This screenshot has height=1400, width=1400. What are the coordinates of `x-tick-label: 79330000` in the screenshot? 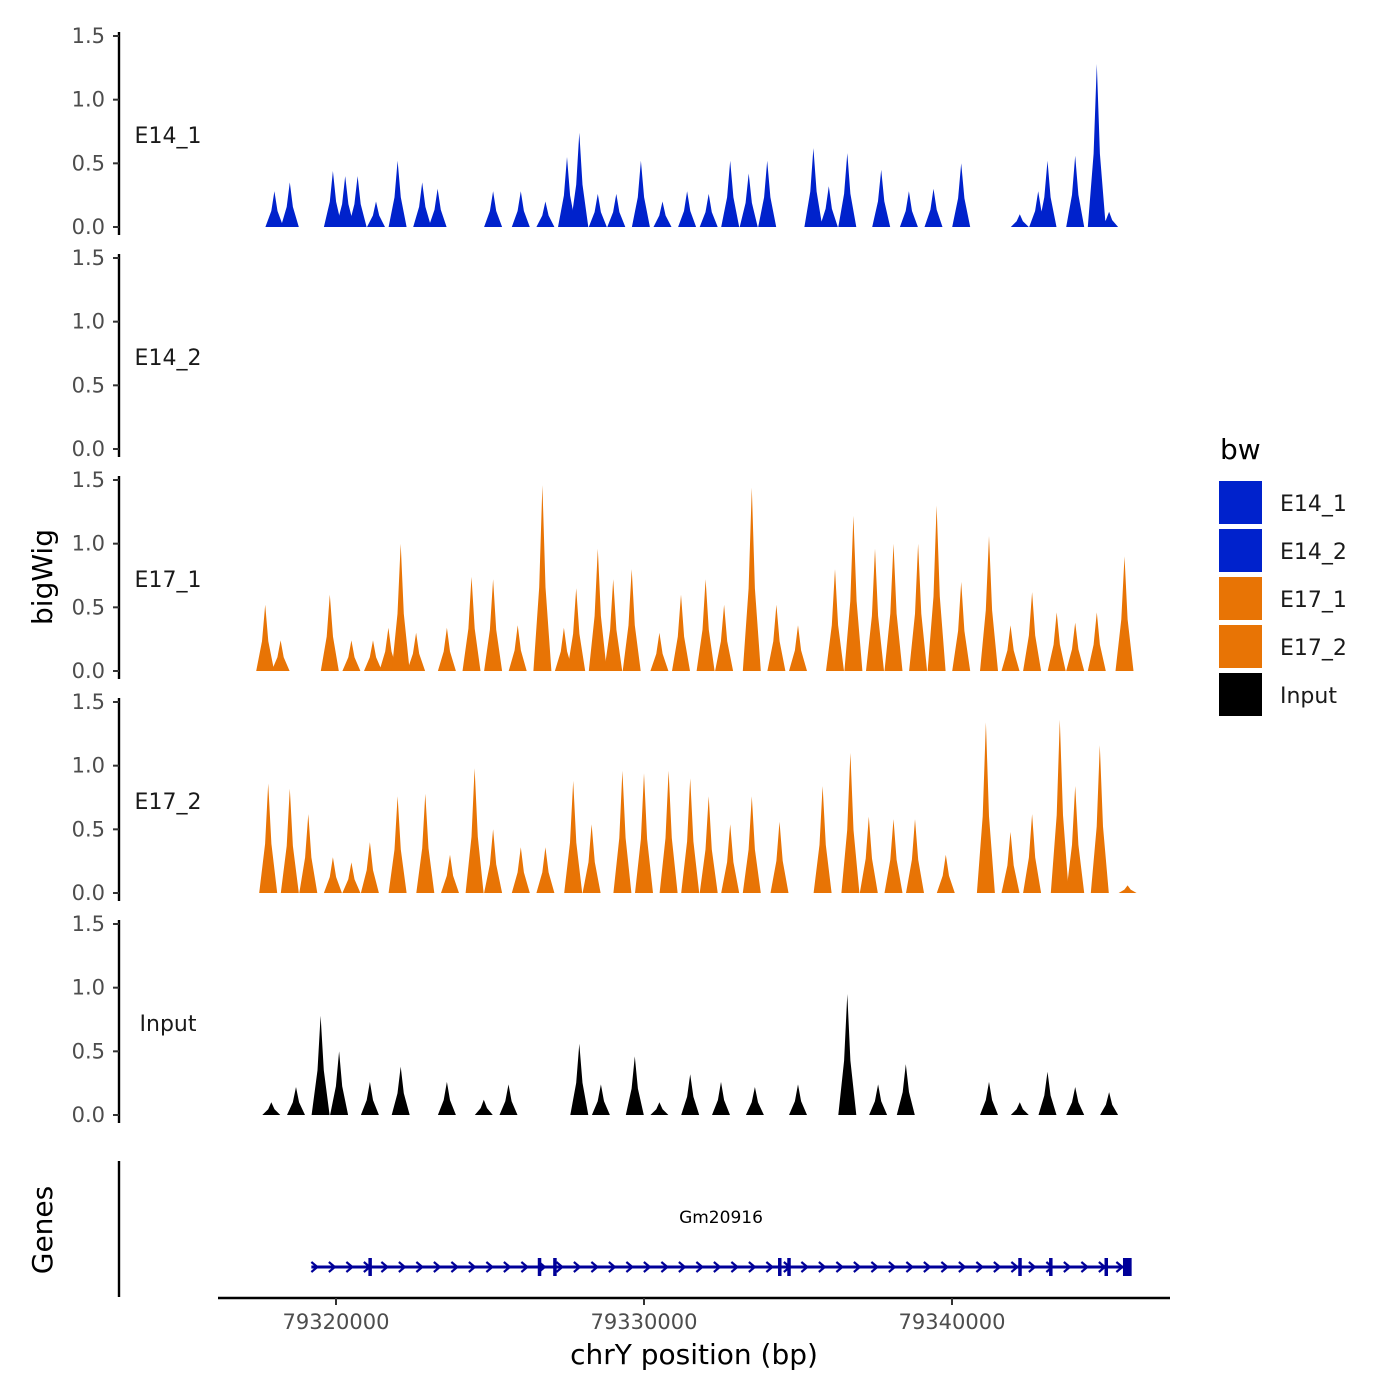 It's located at (644, 1322).